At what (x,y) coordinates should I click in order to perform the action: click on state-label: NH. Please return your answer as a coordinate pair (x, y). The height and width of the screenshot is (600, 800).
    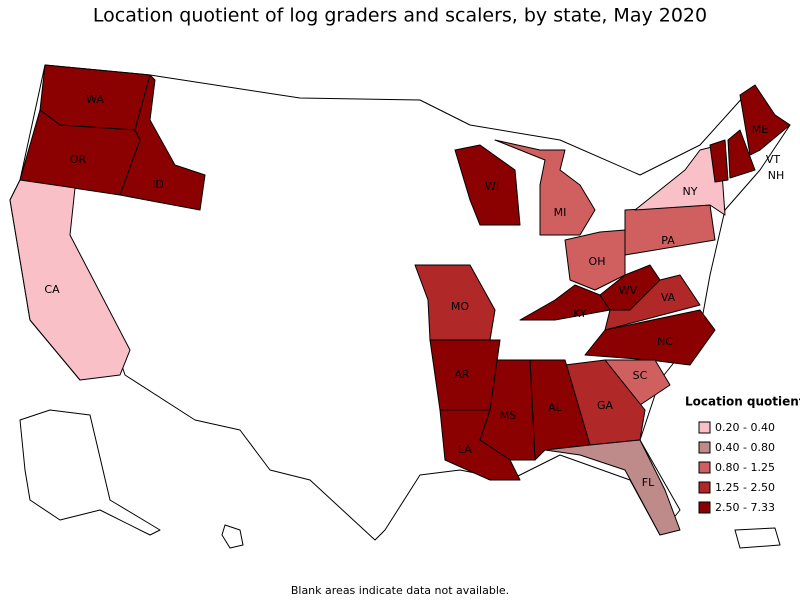
    Looking at the image, I should click on (776, 175).